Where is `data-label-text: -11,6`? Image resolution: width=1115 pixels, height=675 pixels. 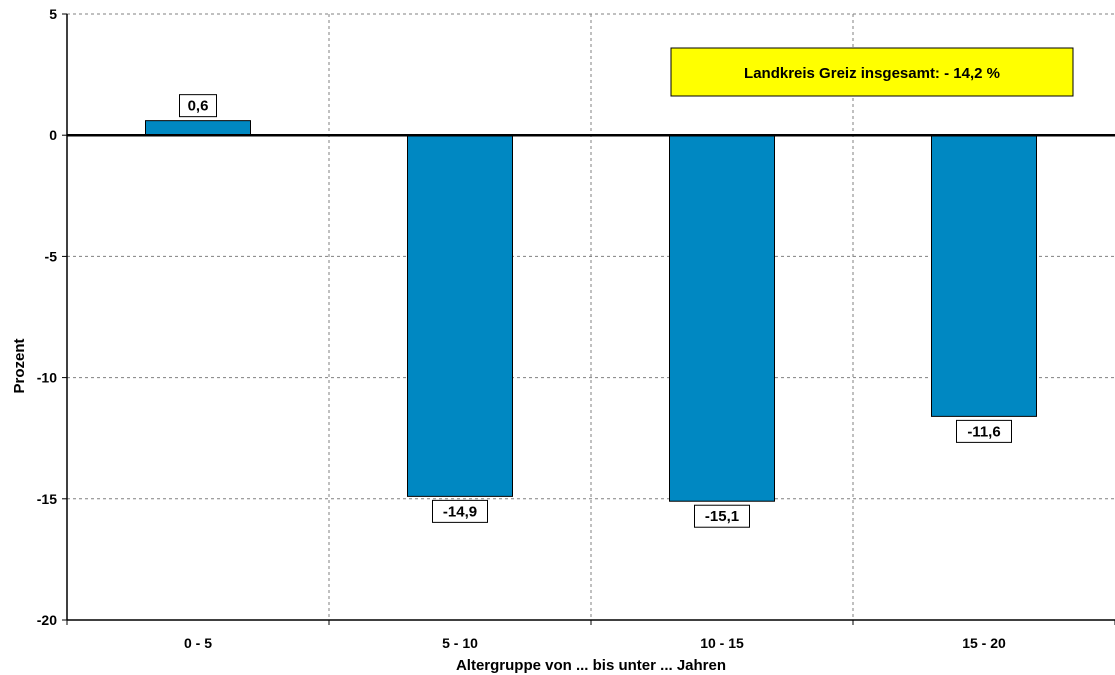
data-label-text: -11,6 is located at coordinates (983, 431).